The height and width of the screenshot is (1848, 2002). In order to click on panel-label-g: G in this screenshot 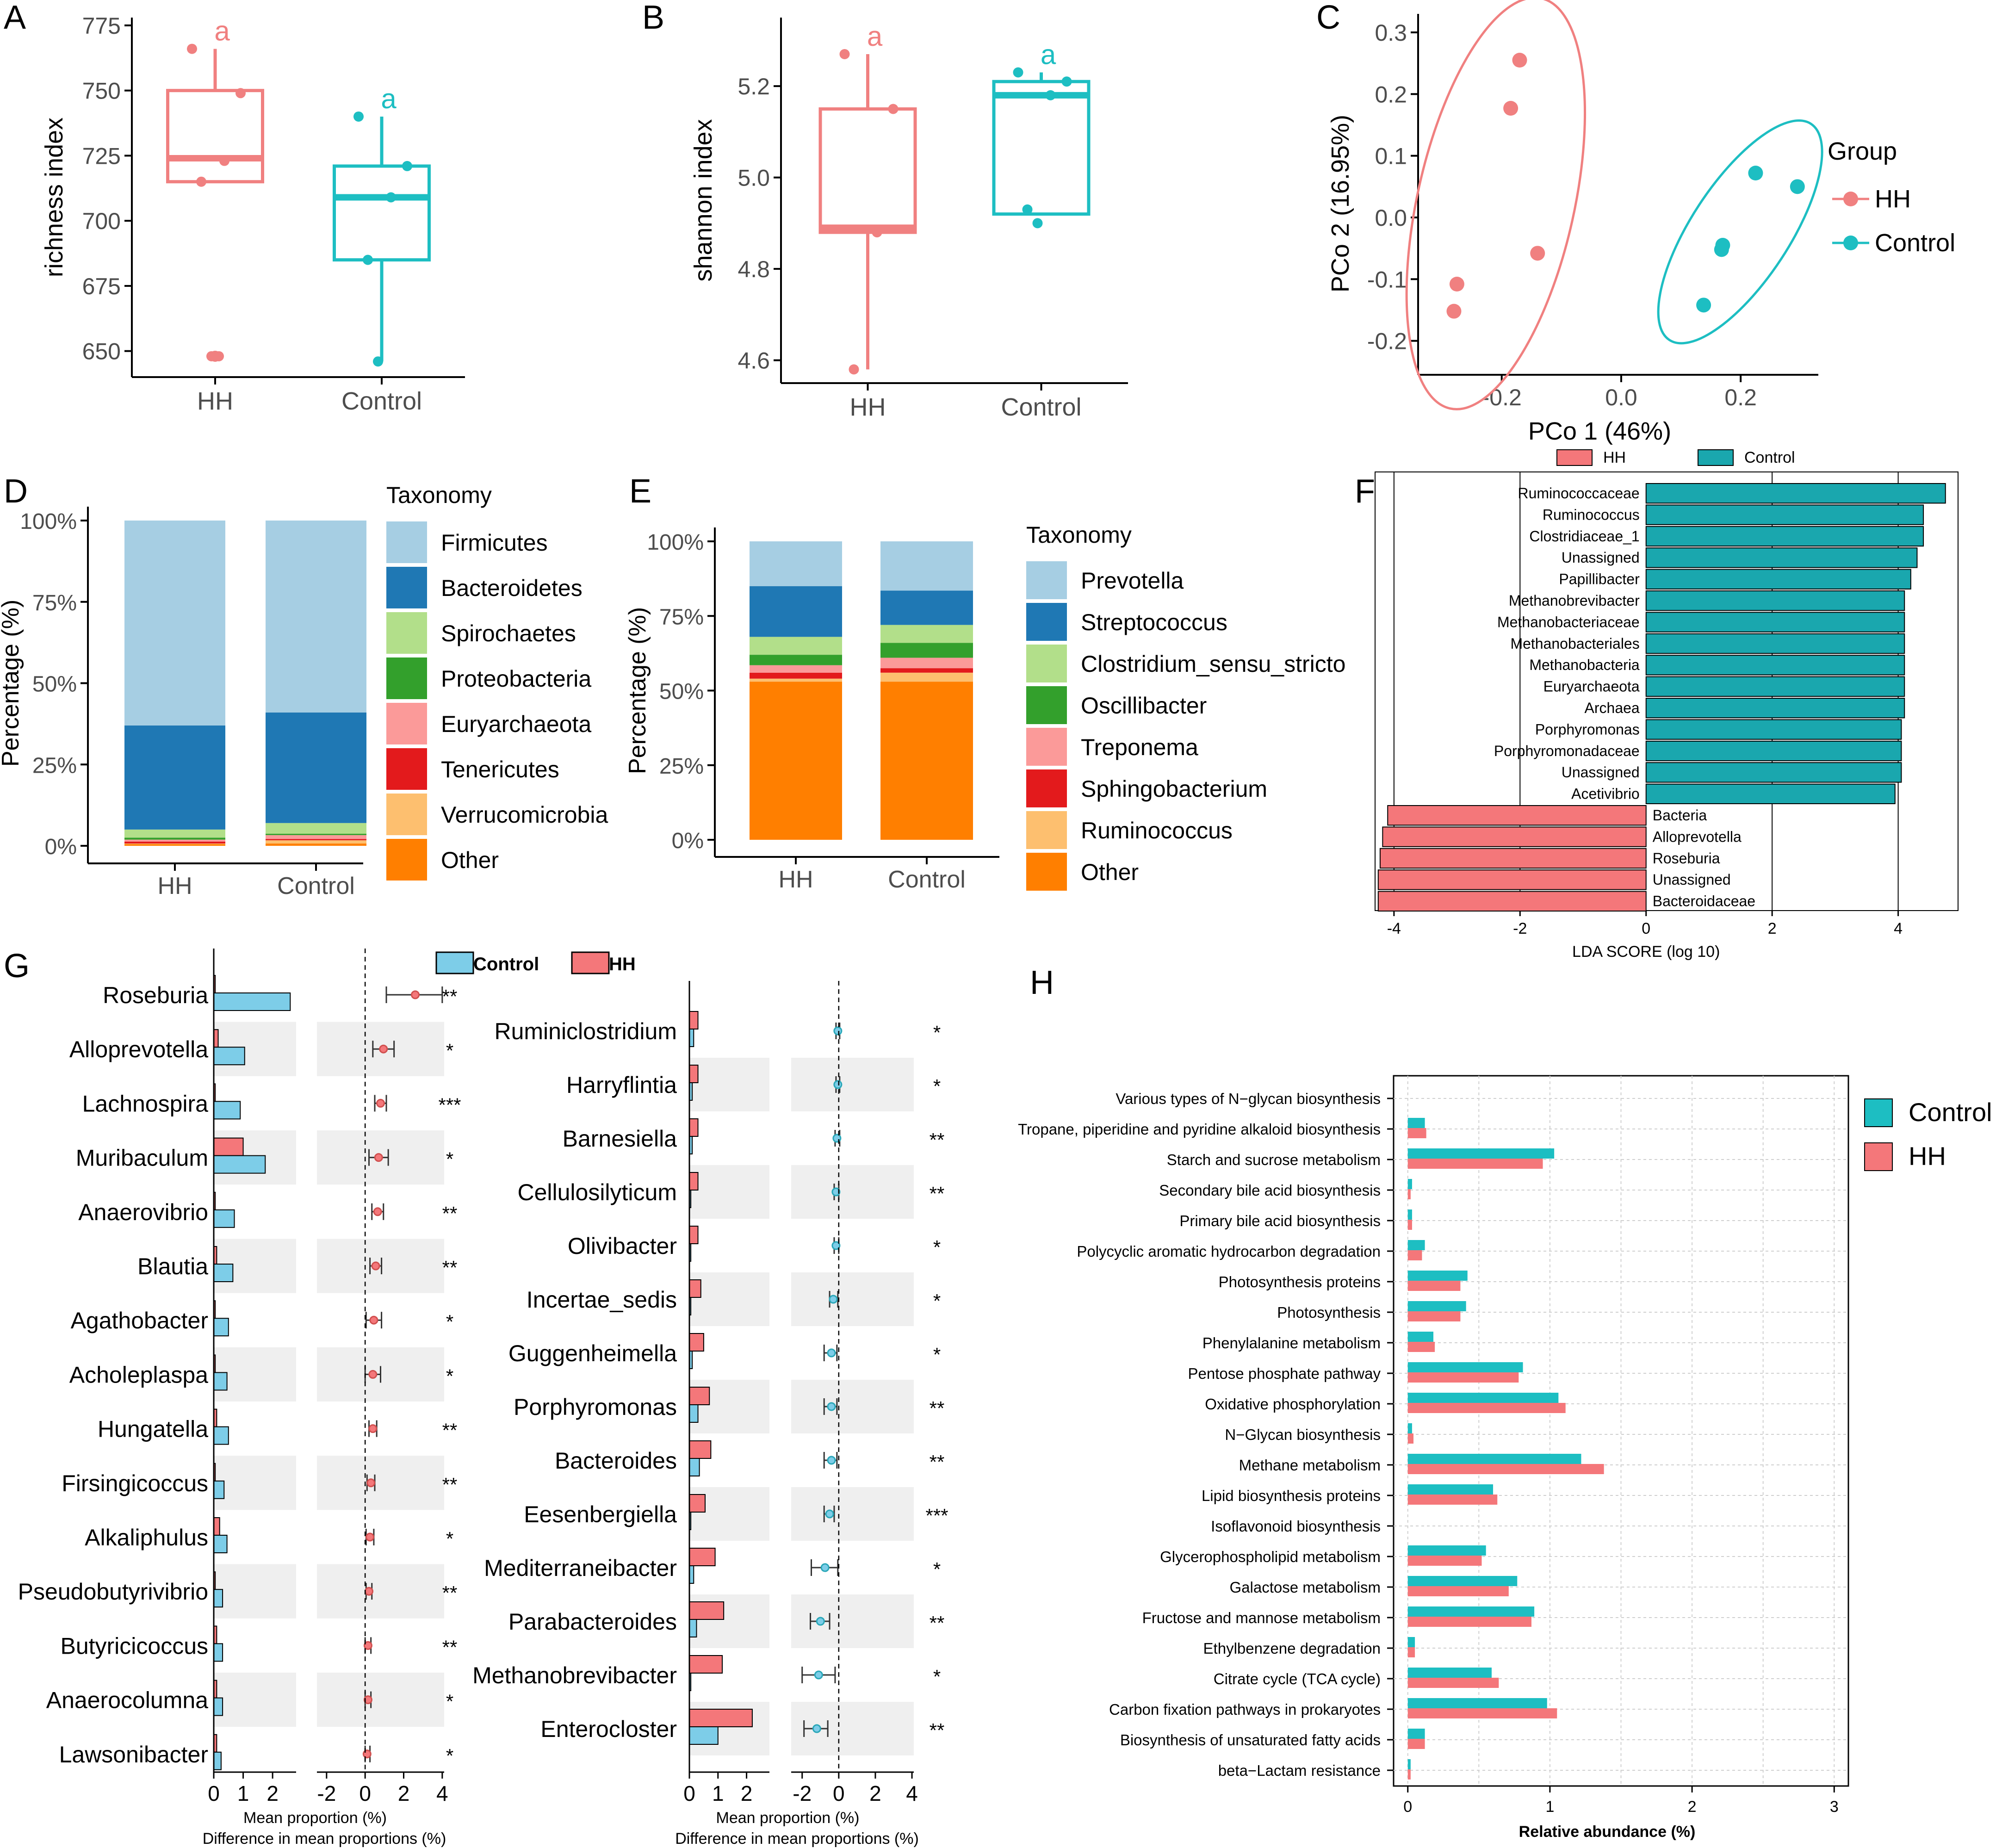, I will do `click(17, 967)`.